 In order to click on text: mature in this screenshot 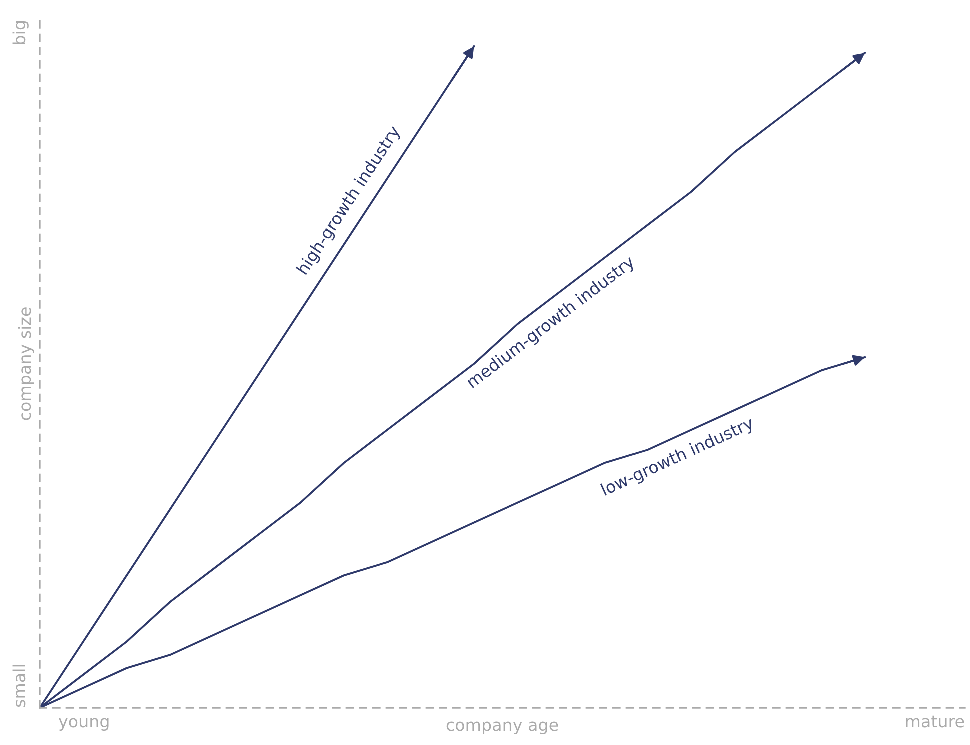, I will do `click(935, 722)`.